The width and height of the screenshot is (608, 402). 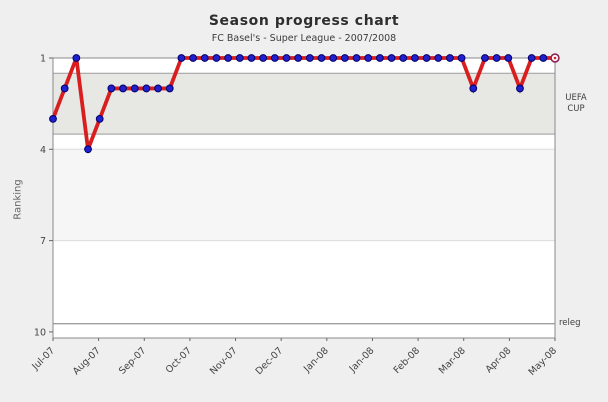 I want to click on x-tick-label: May-08, so click(x=543, y=361).